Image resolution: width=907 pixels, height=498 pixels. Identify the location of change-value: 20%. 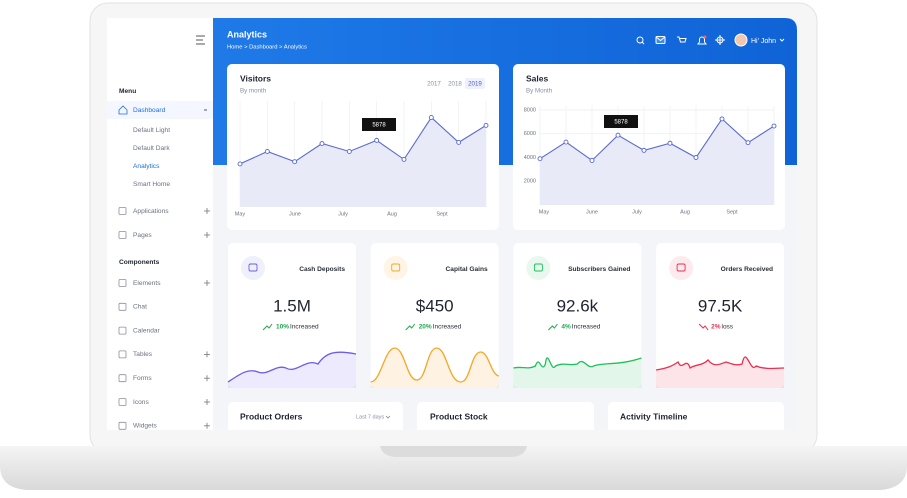
(425, 327).